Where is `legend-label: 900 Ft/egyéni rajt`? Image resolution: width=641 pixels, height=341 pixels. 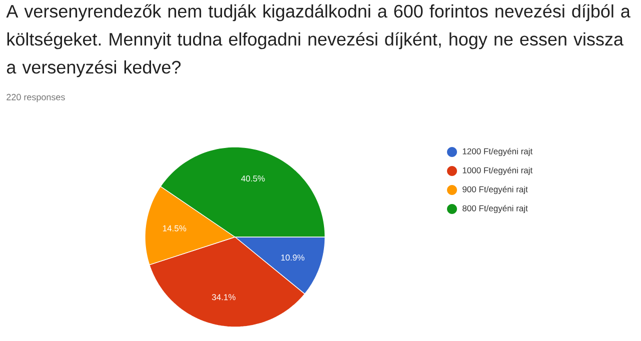 legend-label: 900 Ft/egyéni rajt is located at coordinates (495, 190).